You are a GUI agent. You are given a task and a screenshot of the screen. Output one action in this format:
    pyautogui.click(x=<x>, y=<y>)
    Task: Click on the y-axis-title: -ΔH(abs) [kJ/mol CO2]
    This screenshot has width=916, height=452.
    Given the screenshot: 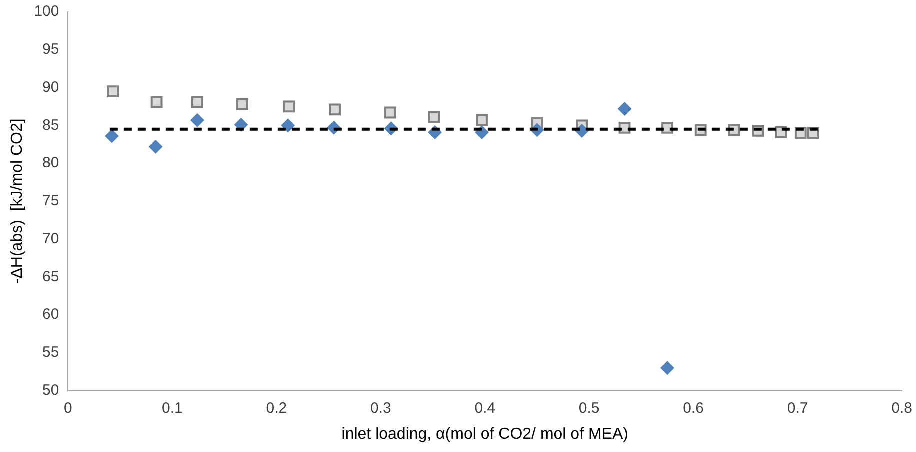 What is the action you would take?
    pyautogui.click(x=17, y=201)
    